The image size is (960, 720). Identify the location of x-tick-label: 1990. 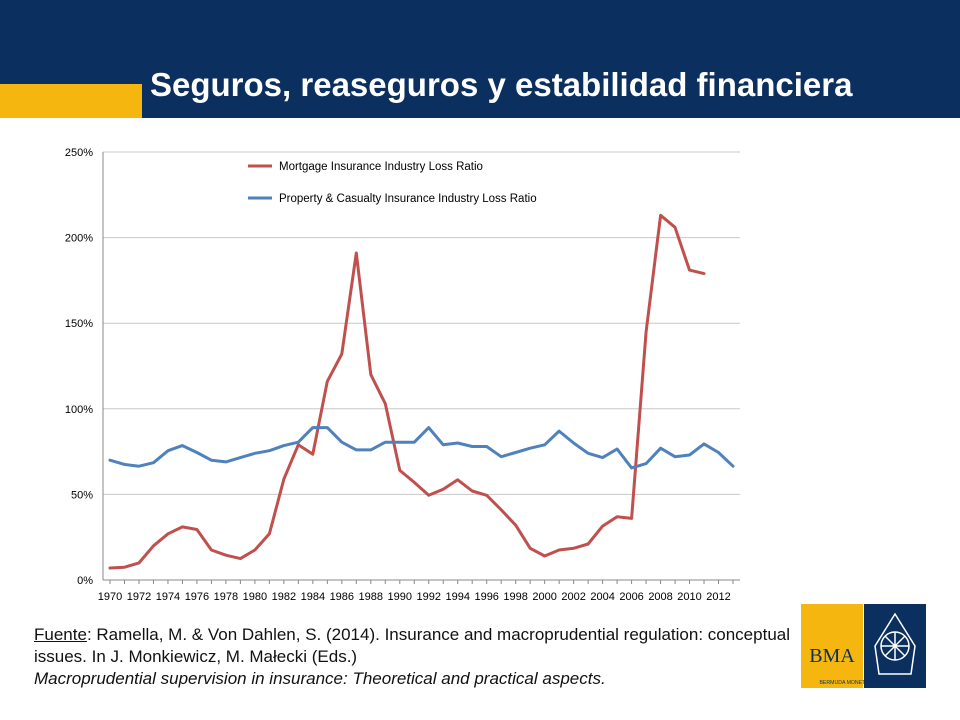
(400, 597).